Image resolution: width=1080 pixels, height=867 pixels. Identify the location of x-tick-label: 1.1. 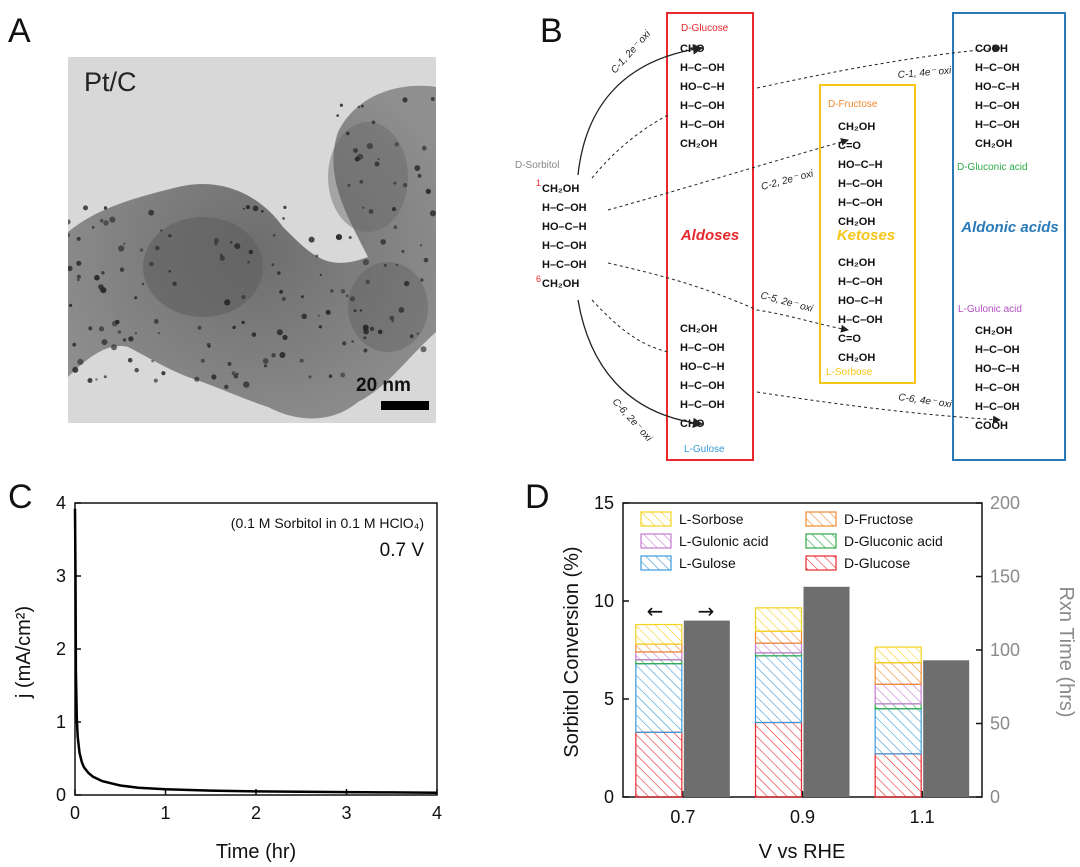
(922, 817).